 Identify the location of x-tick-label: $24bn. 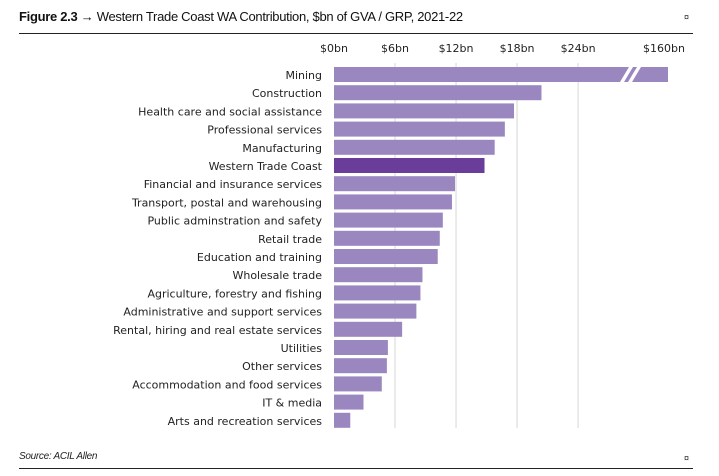
(578, 48).